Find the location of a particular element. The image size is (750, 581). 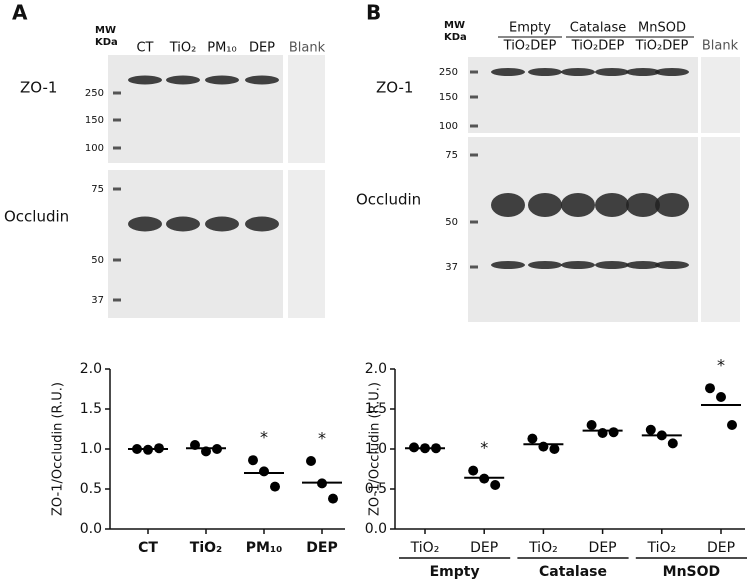

panel-letter: A is located at coordinates (20, 13).